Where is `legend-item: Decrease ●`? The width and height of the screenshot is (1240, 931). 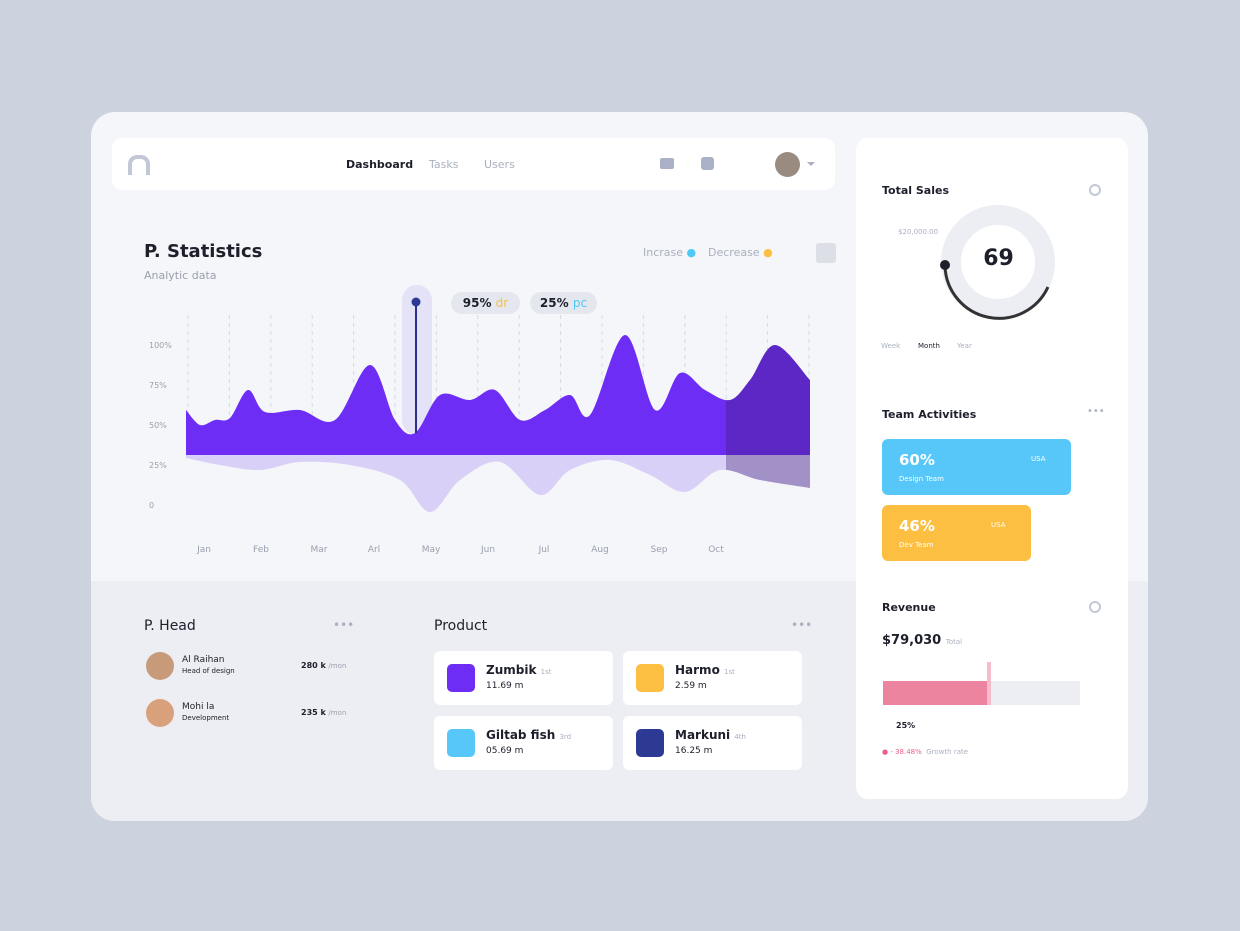
legend-item: Decrease ● is located at coordinates (740, 252).